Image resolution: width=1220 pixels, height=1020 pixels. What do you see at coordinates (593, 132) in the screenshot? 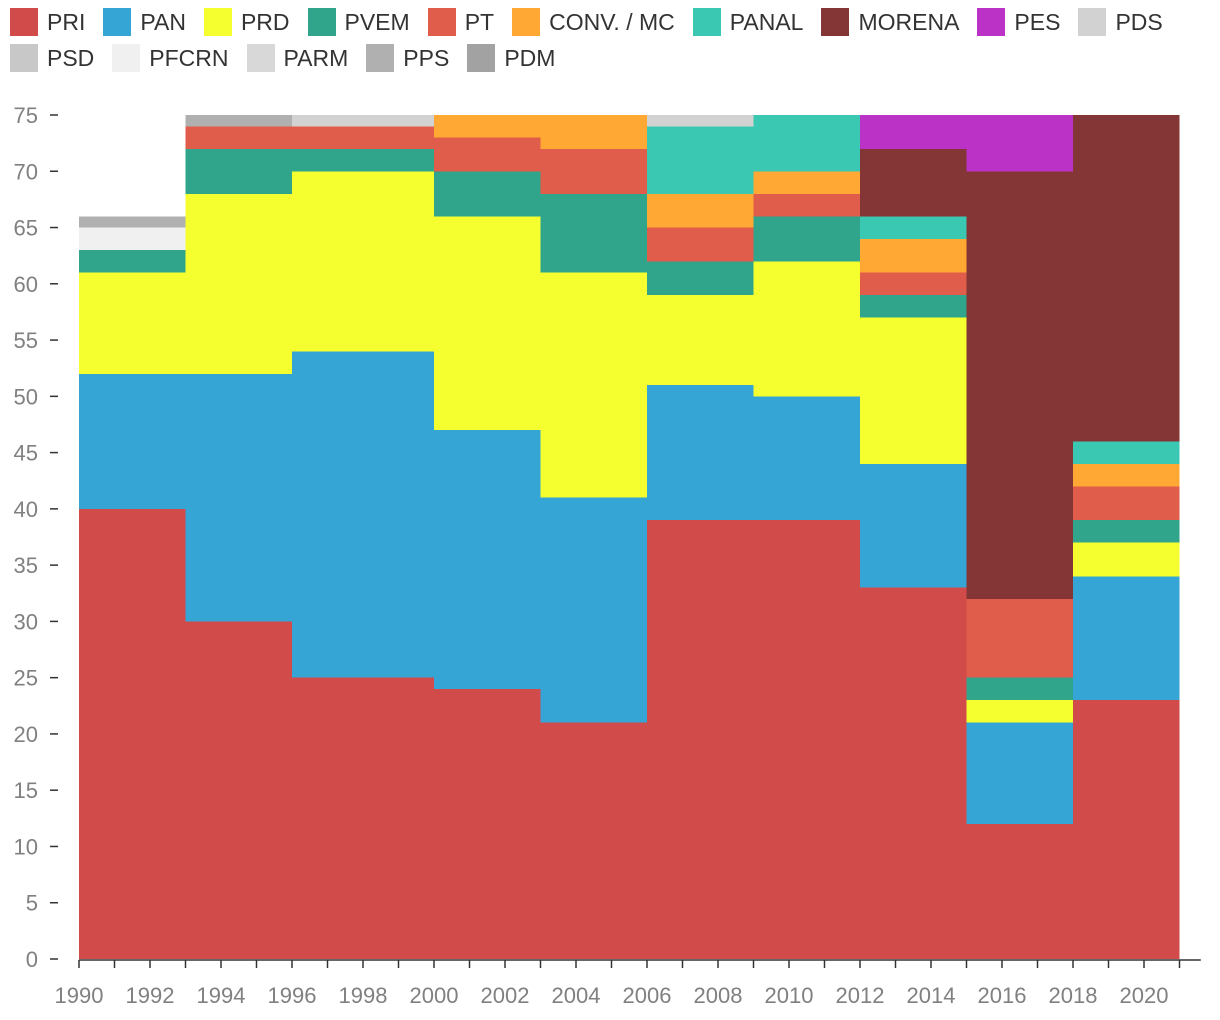
I see `area-segment-conv-mc-2003` at bounding box center [593, 132].